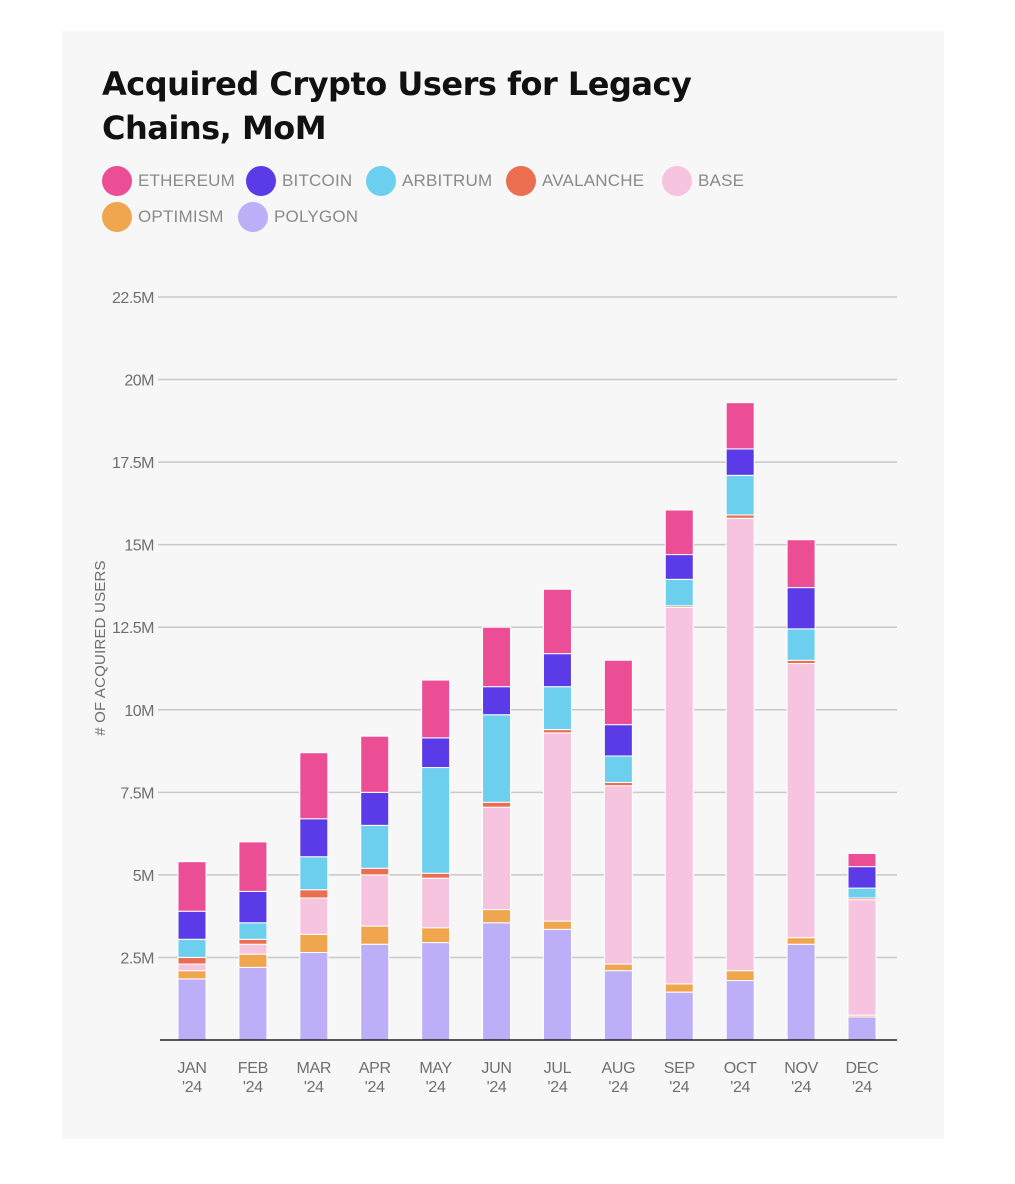  I want to click on legend-swatch-bitcoin, so click(261, 181).